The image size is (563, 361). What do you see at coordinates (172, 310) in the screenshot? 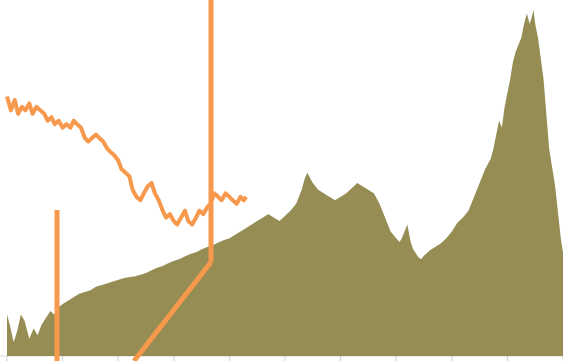
I see `overlay-line-diagonal` at bounding box center [172, 310].